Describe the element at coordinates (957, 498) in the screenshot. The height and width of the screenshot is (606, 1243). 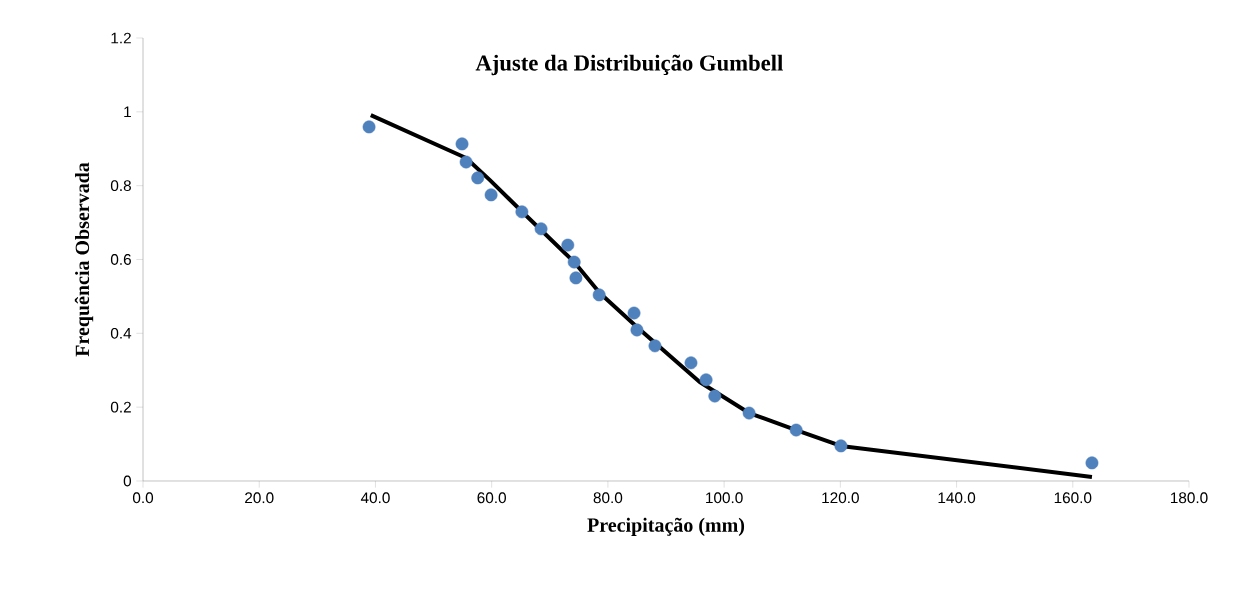
I see `x-tick-label: 140.0` at that location.